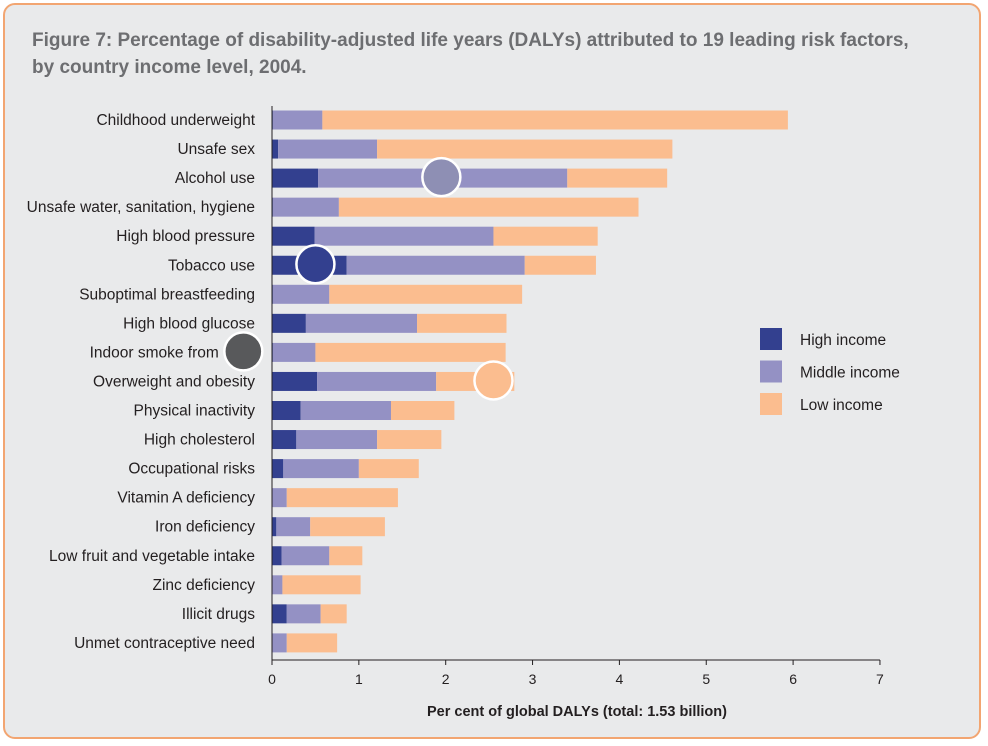 This screenshot has height=746, width=988. What do you see at coordinates (152, 556) in the screenshot?
I see `category-label: Low fruit and vegetable intake` at bounding box center [152, 556].